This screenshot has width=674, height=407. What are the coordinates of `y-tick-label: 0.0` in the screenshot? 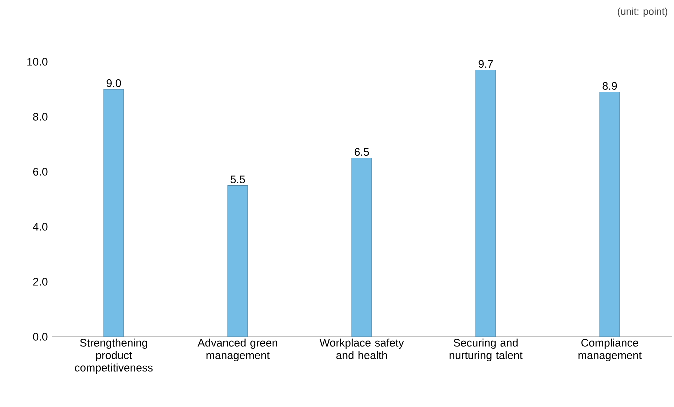 It's located at (40, 337).